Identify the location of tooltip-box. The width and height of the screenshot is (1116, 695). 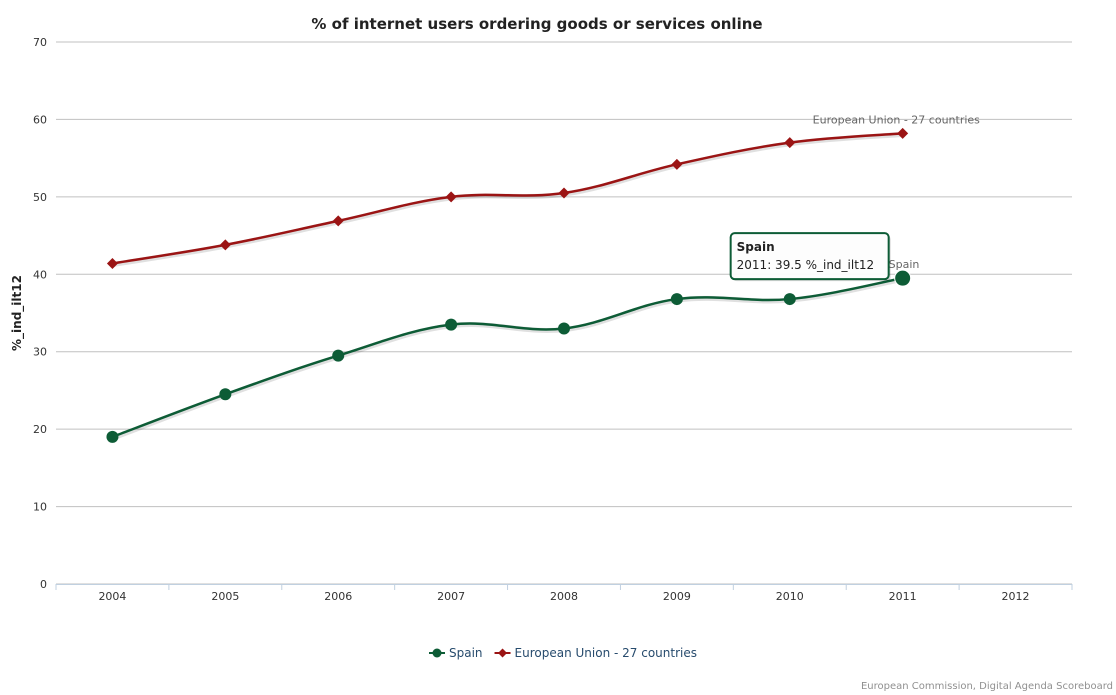
(809, 256).